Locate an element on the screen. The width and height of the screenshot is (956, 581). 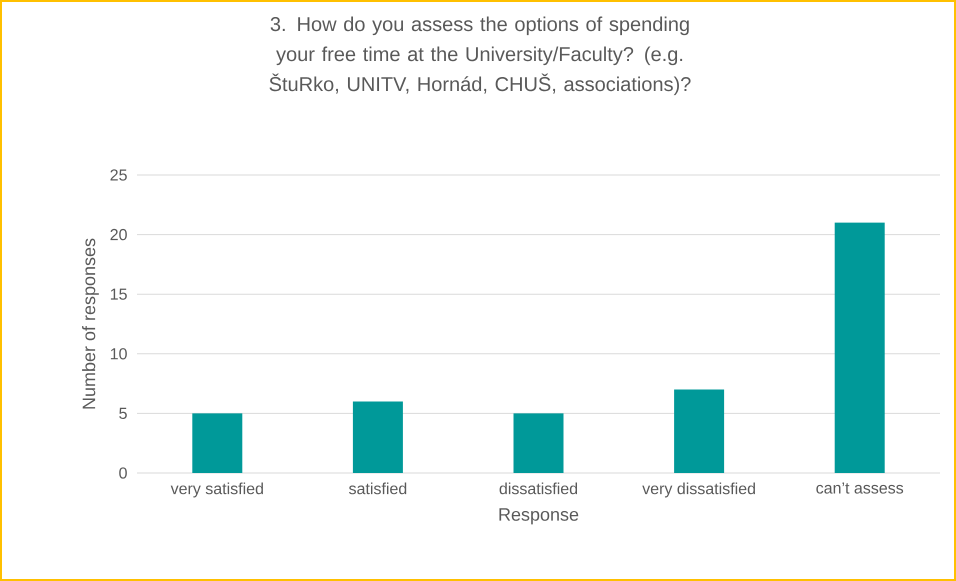
y-tick-label: 10 is located at coordinates (118, 354).